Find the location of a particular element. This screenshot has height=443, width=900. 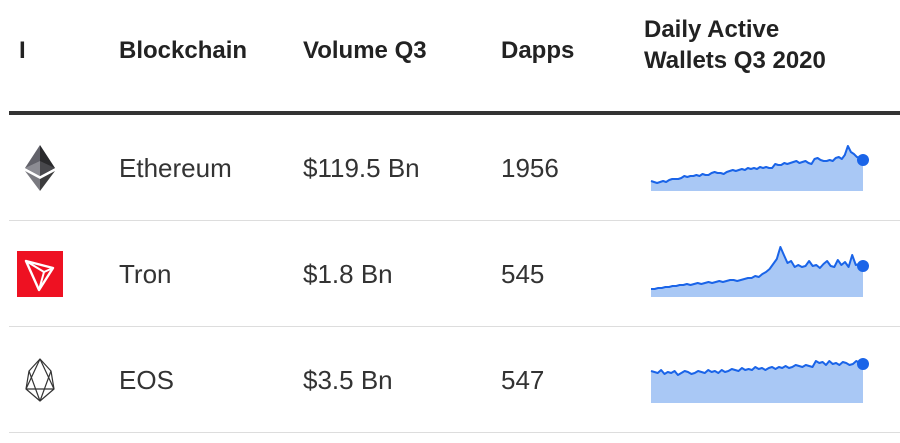

volume-value: $3.5 Bn is located at coordinates (348, 379).